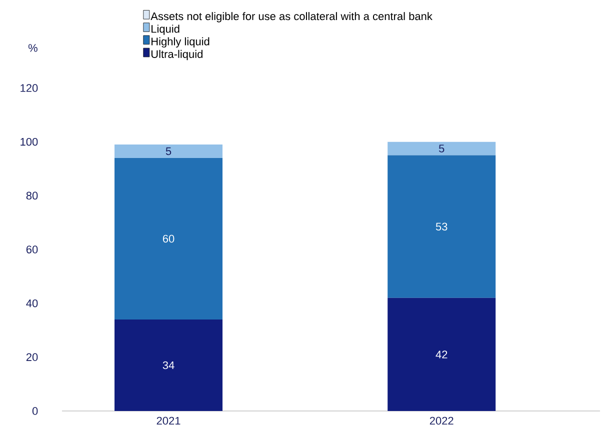  I want to click on y-tick-label: 0, so click(35, 411).